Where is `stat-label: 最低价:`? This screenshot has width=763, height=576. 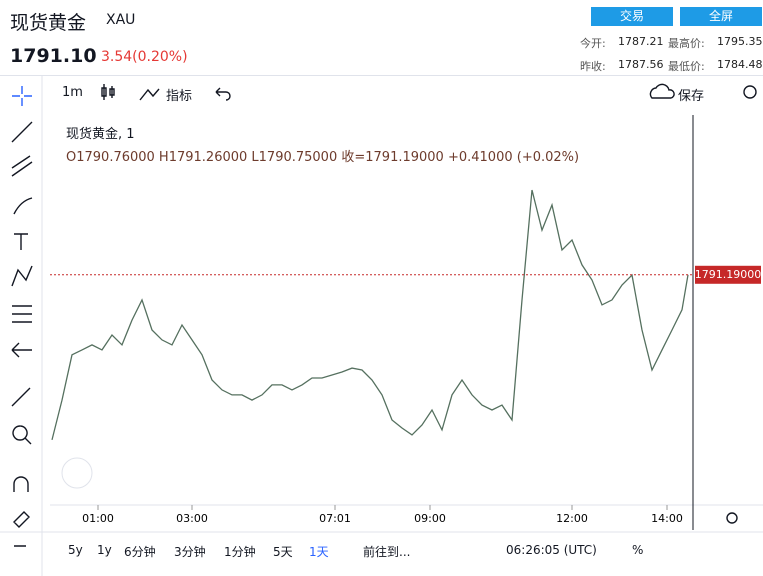 stat-label: 最低价: is located at coordinates (686, 66).